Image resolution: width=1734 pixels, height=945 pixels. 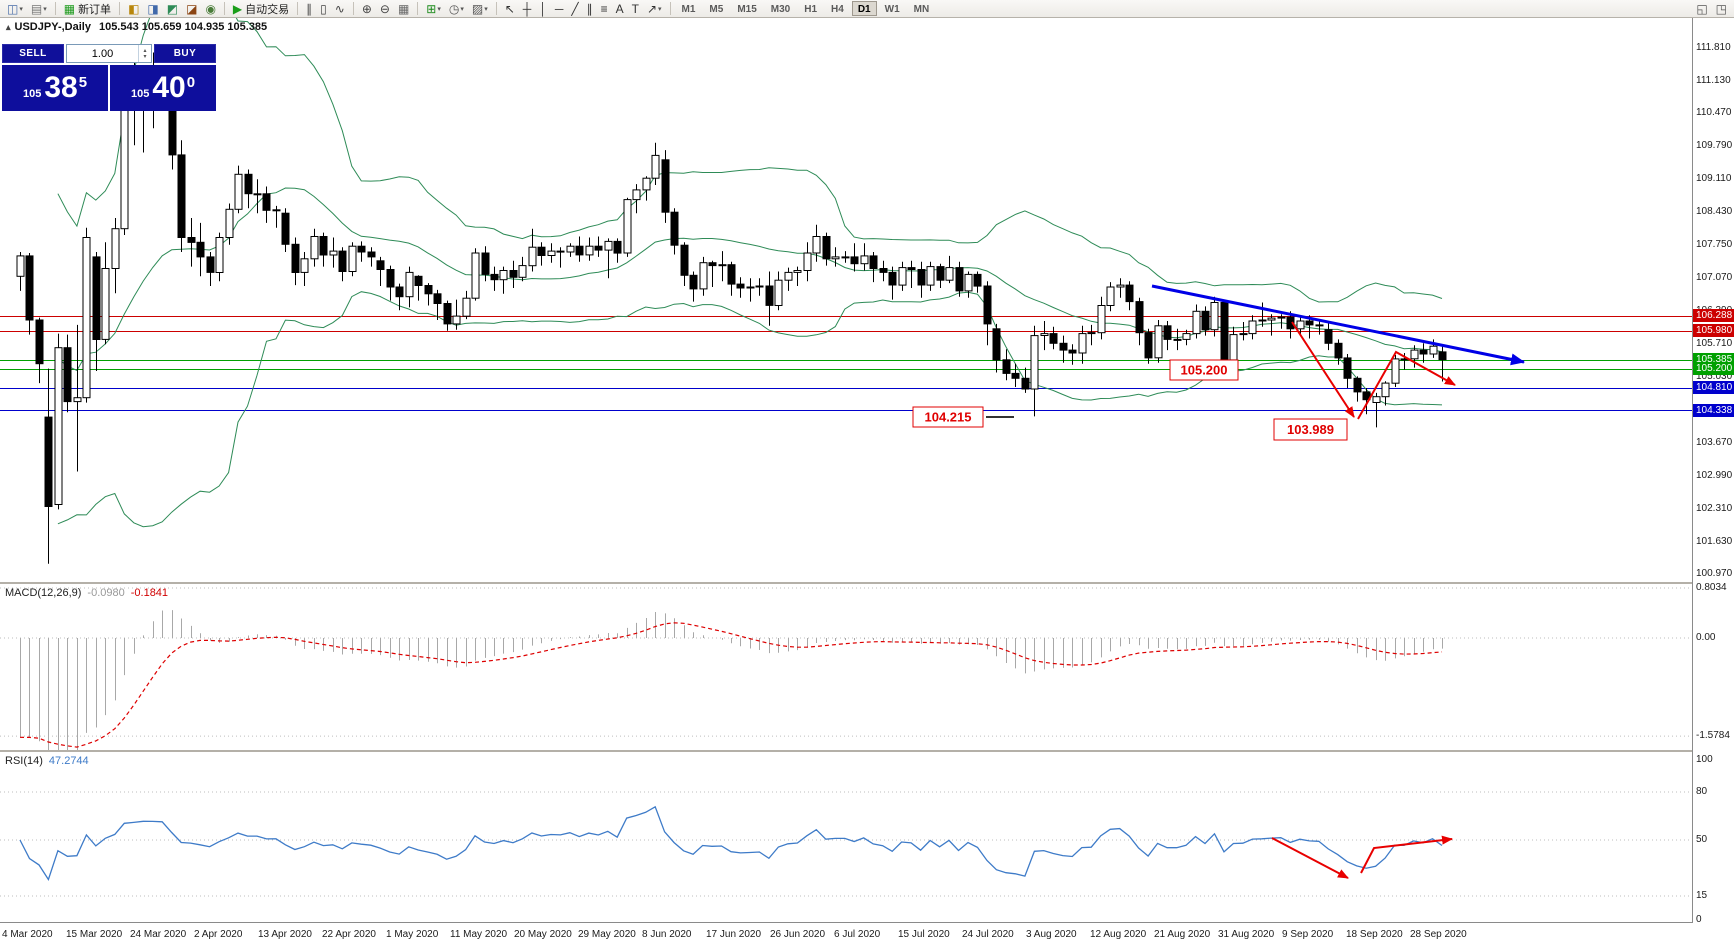 I want to click on one-click-expand-icon: ▴, so click(x=8, y=27).